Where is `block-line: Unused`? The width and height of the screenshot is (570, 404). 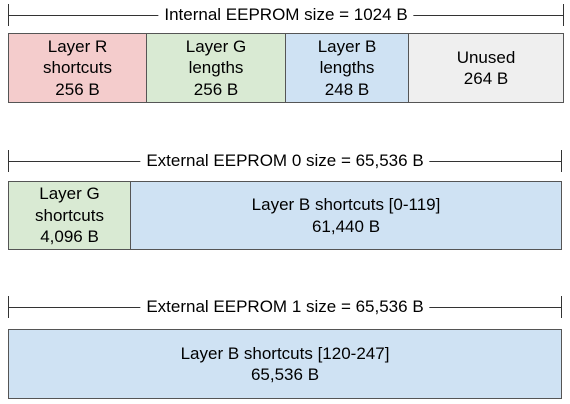
block-line: Unused is located at coordinates (486, 57).